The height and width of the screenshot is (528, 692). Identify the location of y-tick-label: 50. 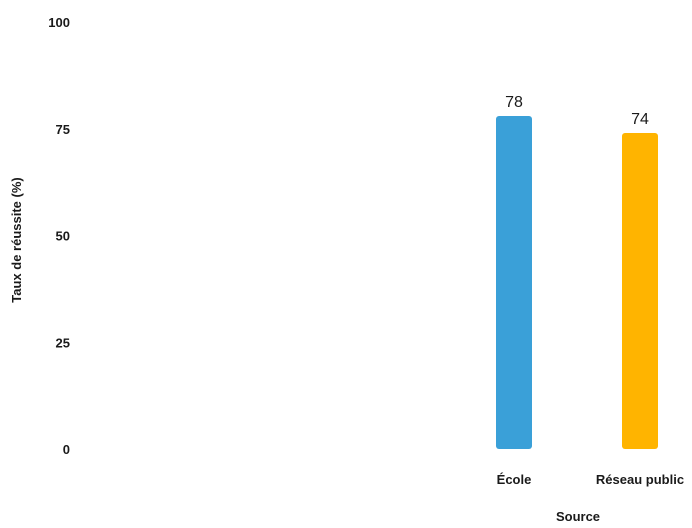
(63, 236).